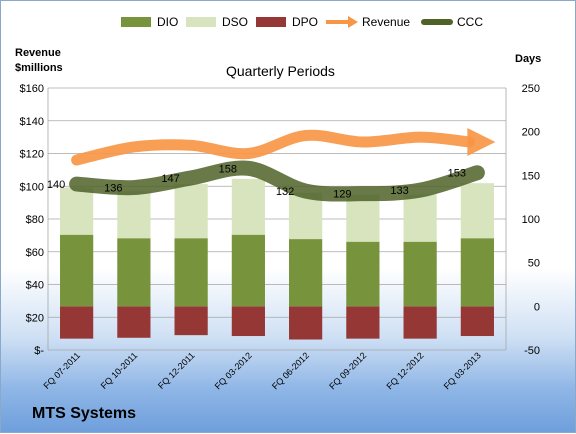  What do you see at coordinates (32, 122) in the screenshot?
I see `left-tick-label: $140` at bounding box center [32, 122].